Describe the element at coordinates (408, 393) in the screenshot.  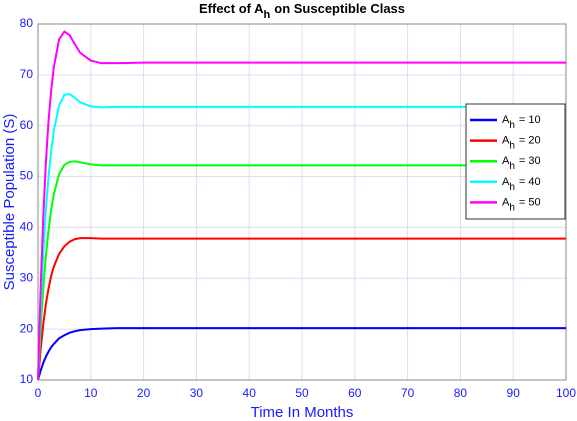
I see `x-tick-label: 70` at that location.